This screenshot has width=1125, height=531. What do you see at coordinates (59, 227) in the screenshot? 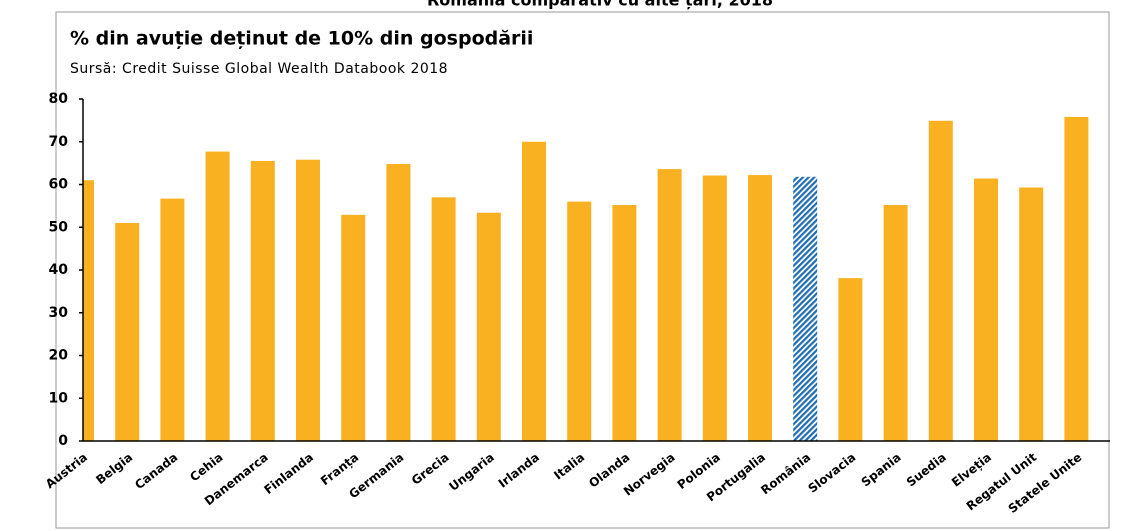
I see `y-tick-label: 50` at bounding box center [59, 227].